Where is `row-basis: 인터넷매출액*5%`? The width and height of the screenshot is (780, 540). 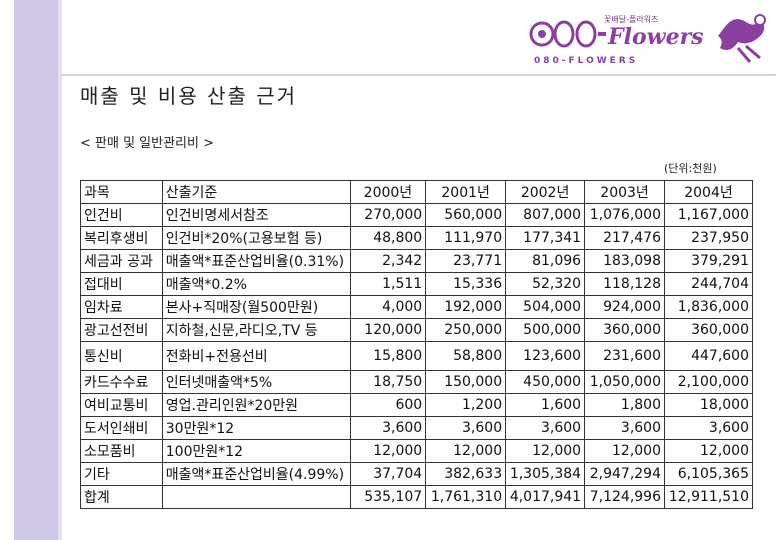
row-basis: 인터넷매출액*5% is located at coordinates (256, 382).